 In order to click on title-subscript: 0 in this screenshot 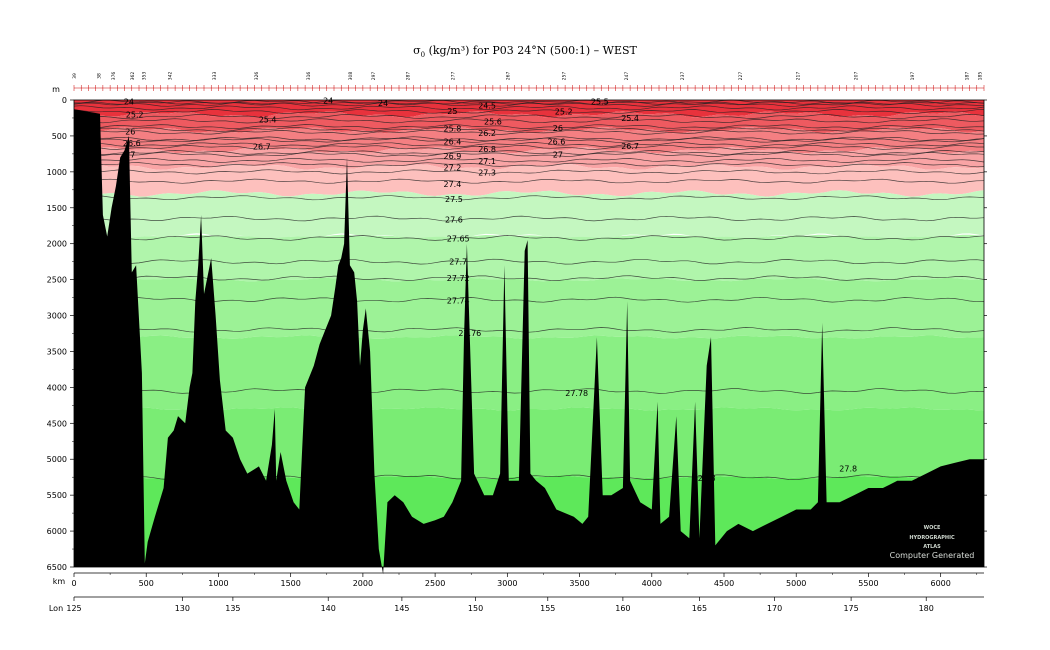, I will do `click(423, 55)`.